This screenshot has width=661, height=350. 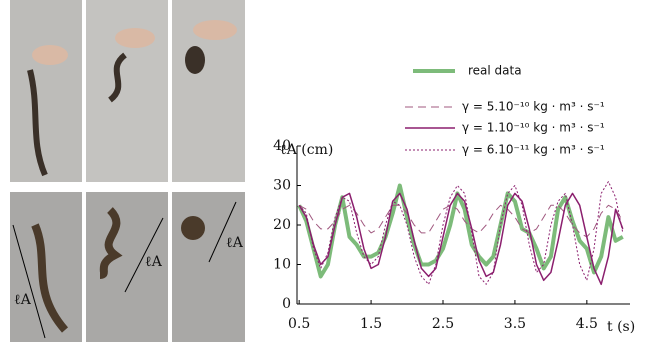 What do you see at coordinates (286, 304) in the screenshot?
I see `y-tick-label: 0` at bounding box center [286, 304].